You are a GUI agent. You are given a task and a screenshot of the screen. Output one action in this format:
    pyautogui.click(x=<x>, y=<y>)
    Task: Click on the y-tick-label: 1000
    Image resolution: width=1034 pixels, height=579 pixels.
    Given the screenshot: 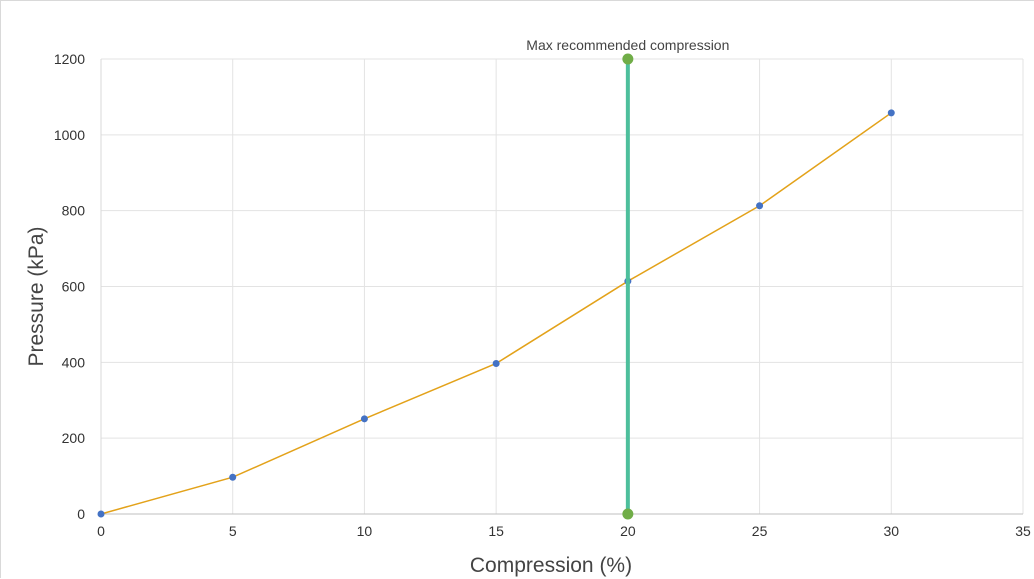 What is the action you would take?
    pyautogui.click(x=69, y=135)
    